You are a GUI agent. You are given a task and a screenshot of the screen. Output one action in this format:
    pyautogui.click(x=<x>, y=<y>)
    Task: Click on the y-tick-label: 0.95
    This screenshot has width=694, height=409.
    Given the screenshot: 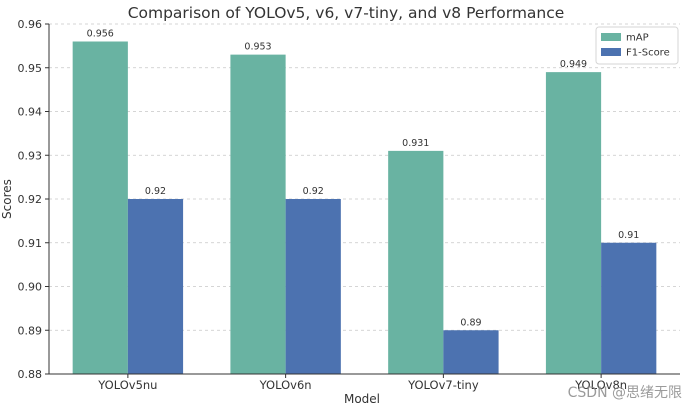 What is the action you would take?
    pyautogui.click(x=30, y=68)
    